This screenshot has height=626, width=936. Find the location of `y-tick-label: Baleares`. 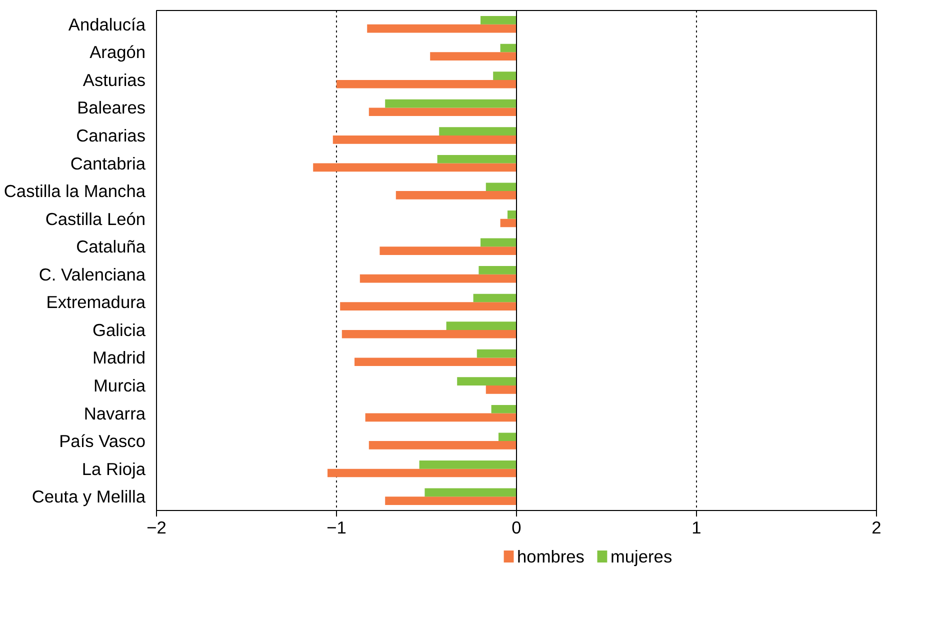

y-tick-label: Baleares is located at coordinates (111, 108).